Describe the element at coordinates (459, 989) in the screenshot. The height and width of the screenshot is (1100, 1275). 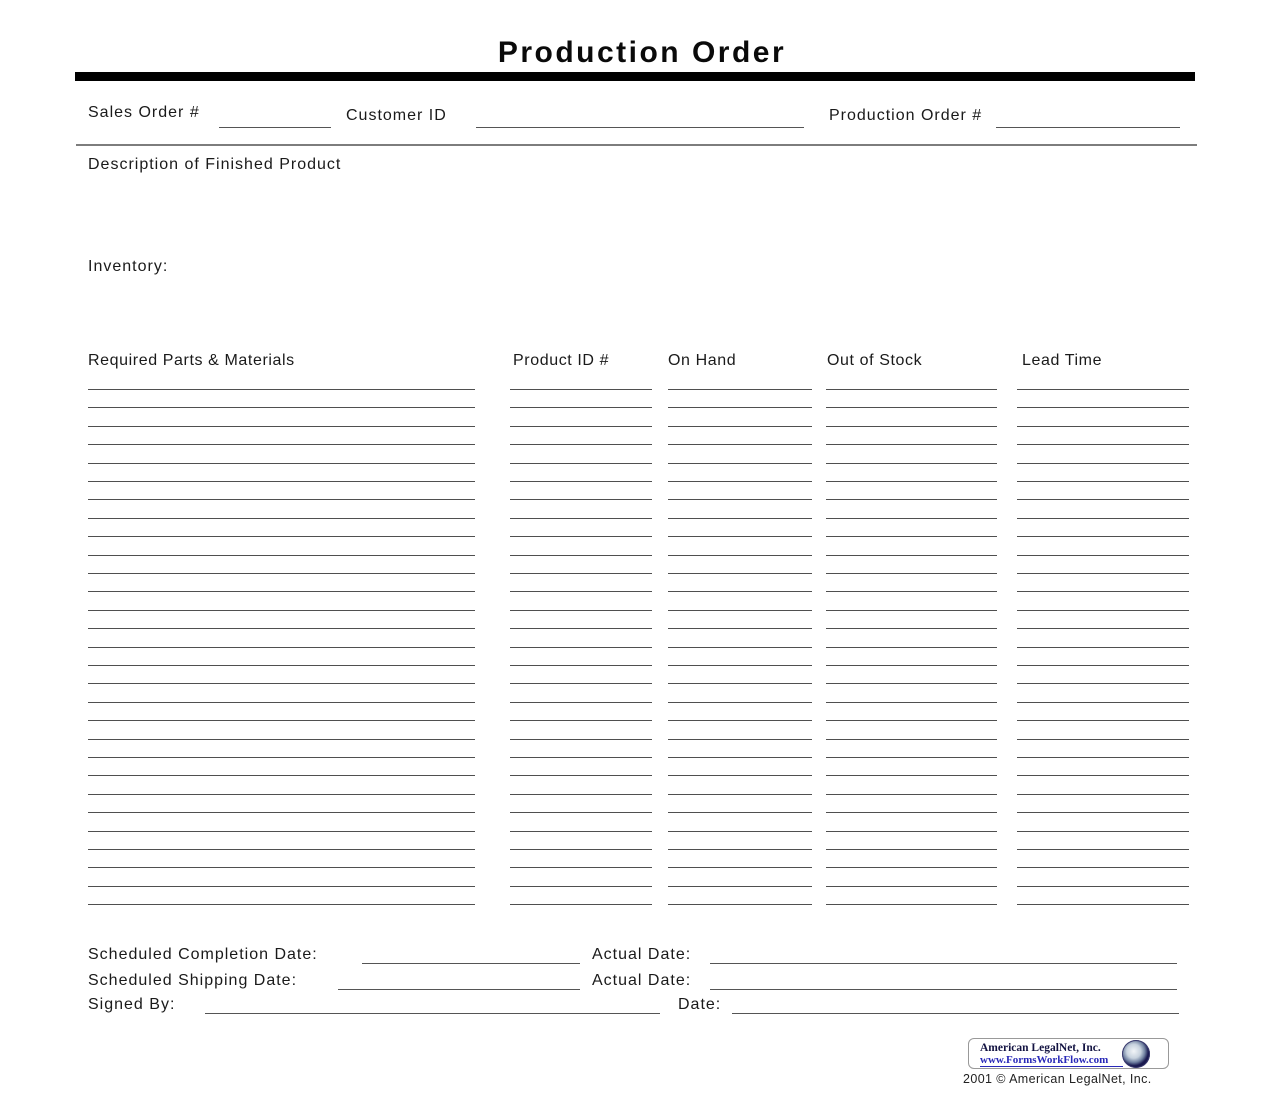
I see `scheduled-shipping-date-blank` at that location.